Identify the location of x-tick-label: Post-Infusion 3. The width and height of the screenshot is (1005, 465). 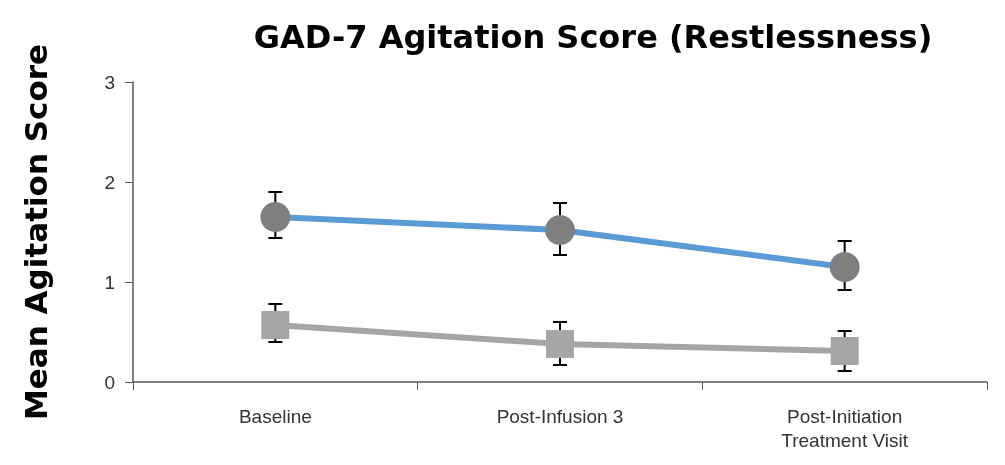
(560, 416).